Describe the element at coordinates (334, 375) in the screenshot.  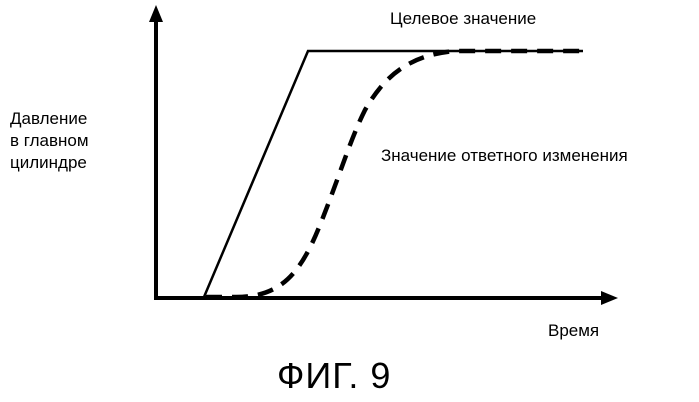
I see `figure-caption: ФИГ. 9` at that location.